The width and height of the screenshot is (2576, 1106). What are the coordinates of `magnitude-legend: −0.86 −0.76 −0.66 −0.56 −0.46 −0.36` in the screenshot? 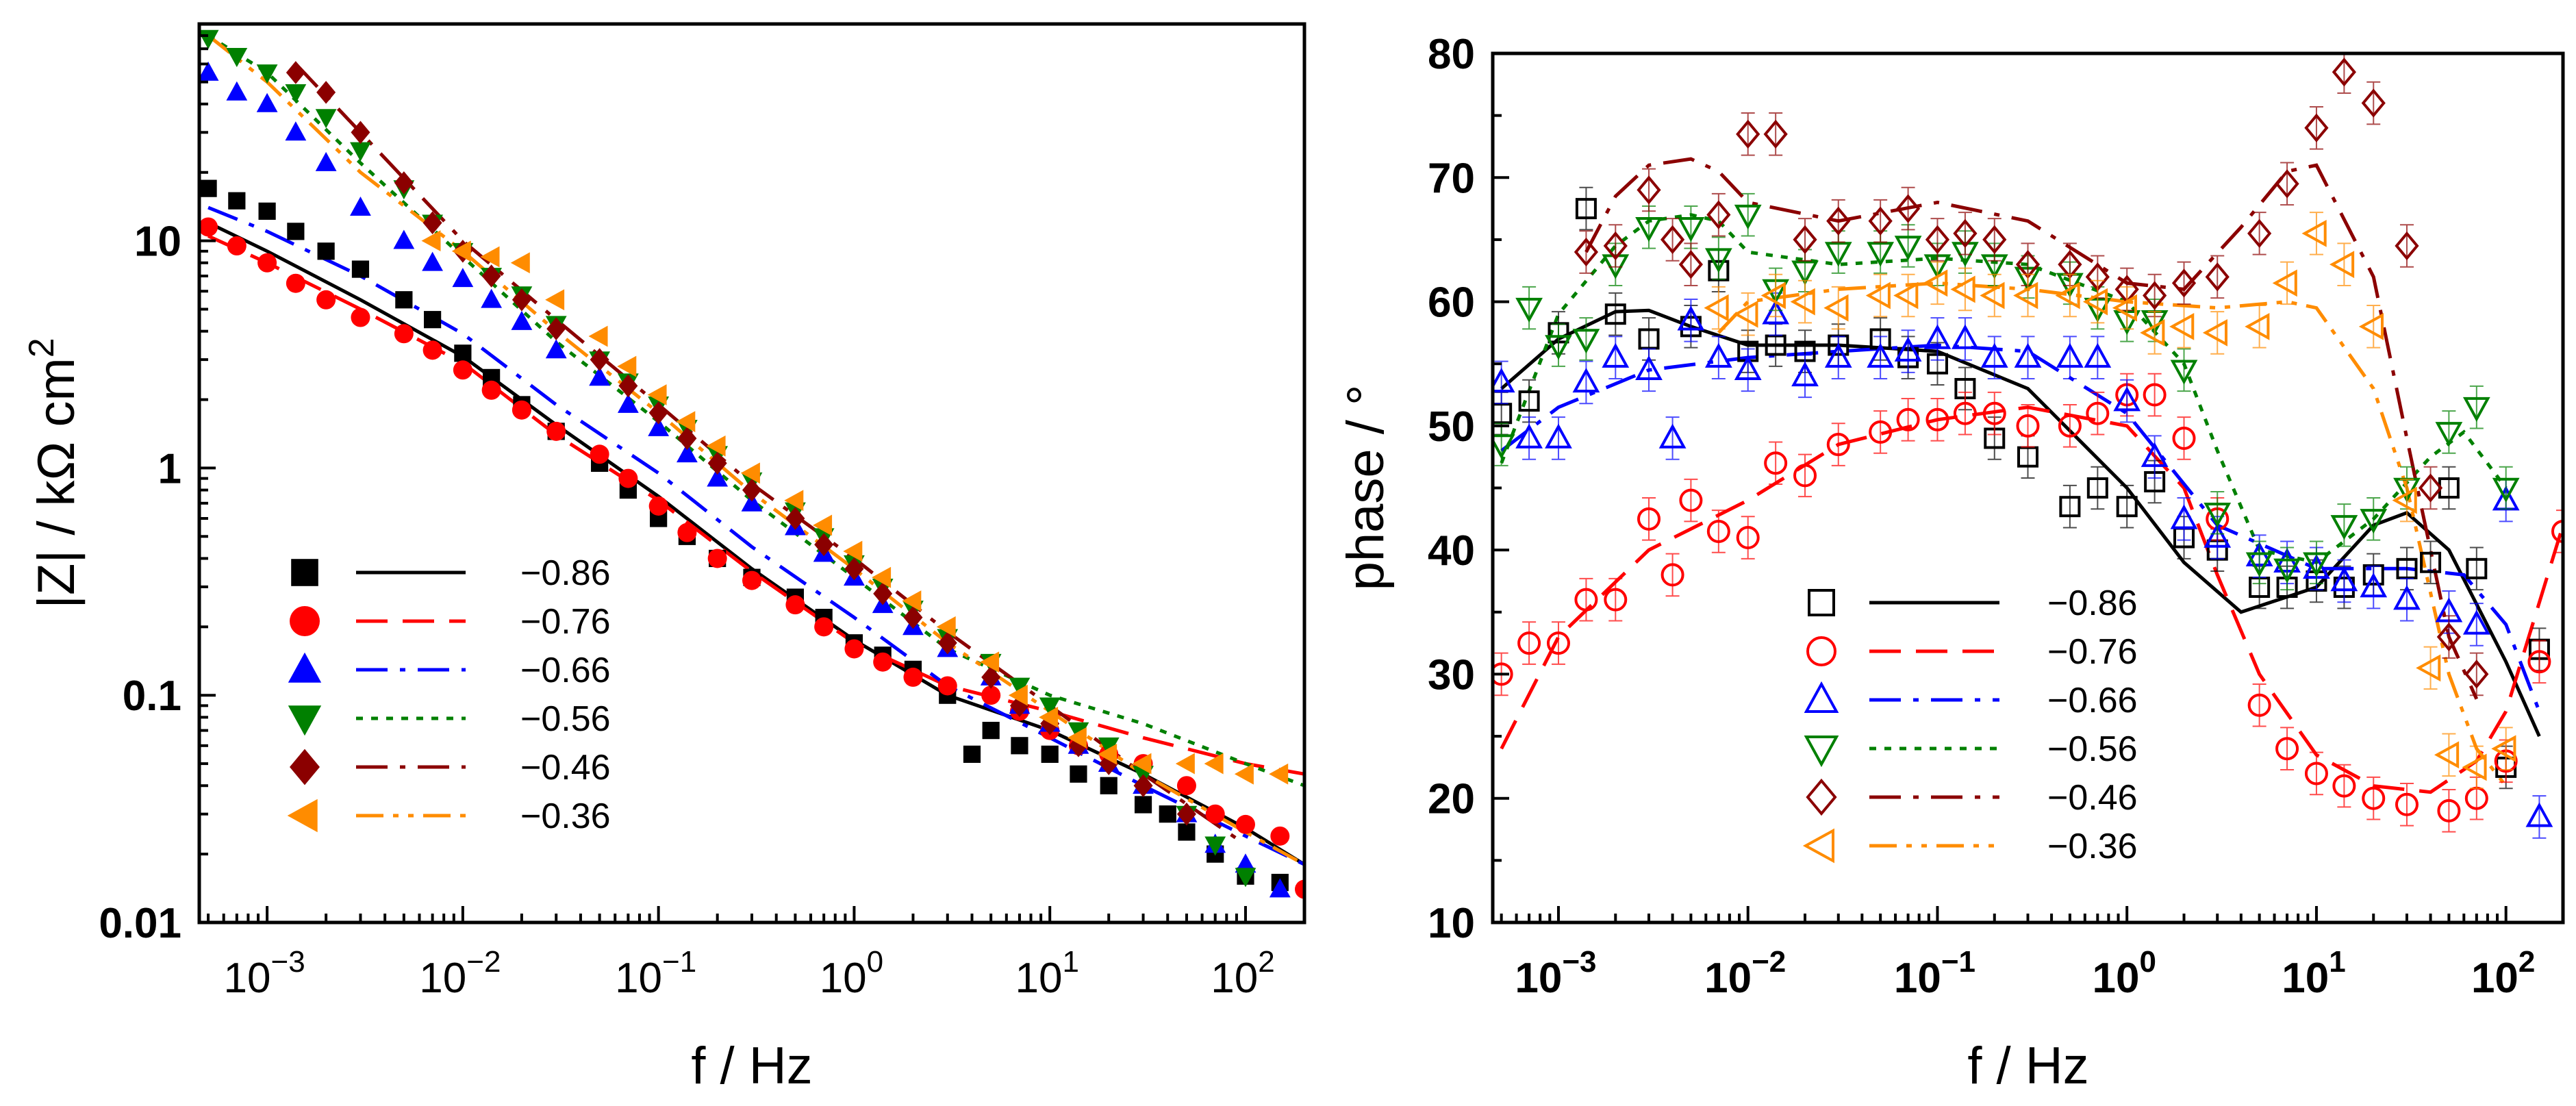 It's located at (449, 694).